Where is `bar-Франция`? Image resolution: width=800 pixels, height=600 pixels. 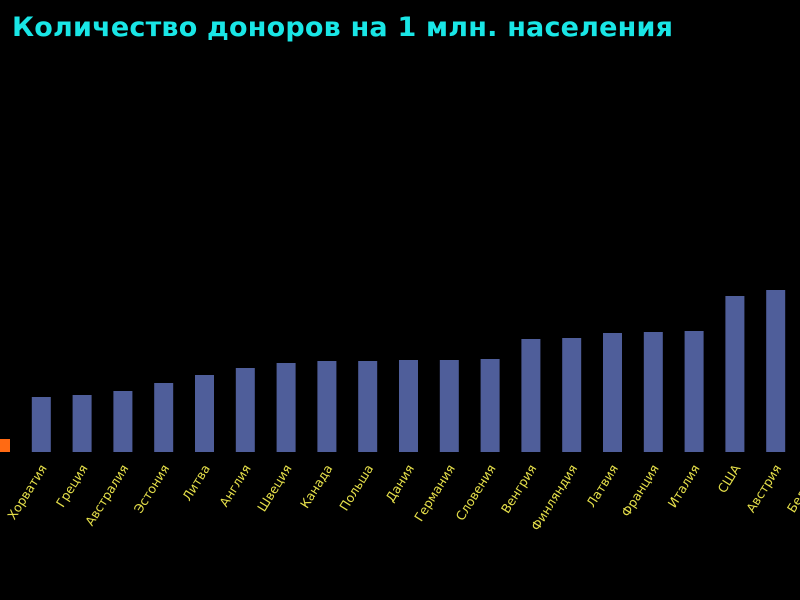
bar-Франция is located at coordinates (653, 392).